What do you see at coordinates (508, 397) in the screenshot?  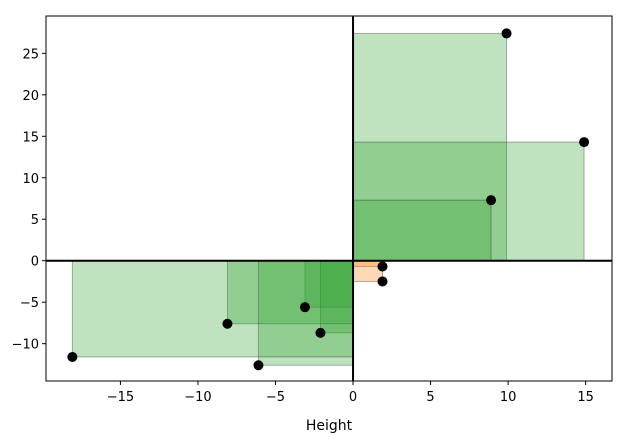 I see `x-tick-label: 10` at bounding box center [508, 397].